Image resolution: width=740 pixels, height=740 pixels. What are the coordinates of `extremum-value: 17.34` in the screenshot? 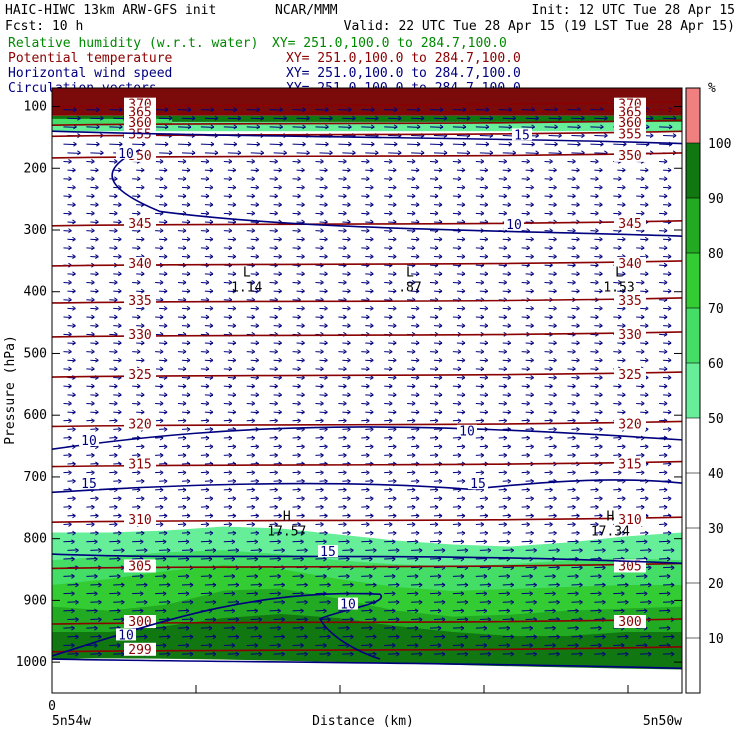 It's located at (610, 531).